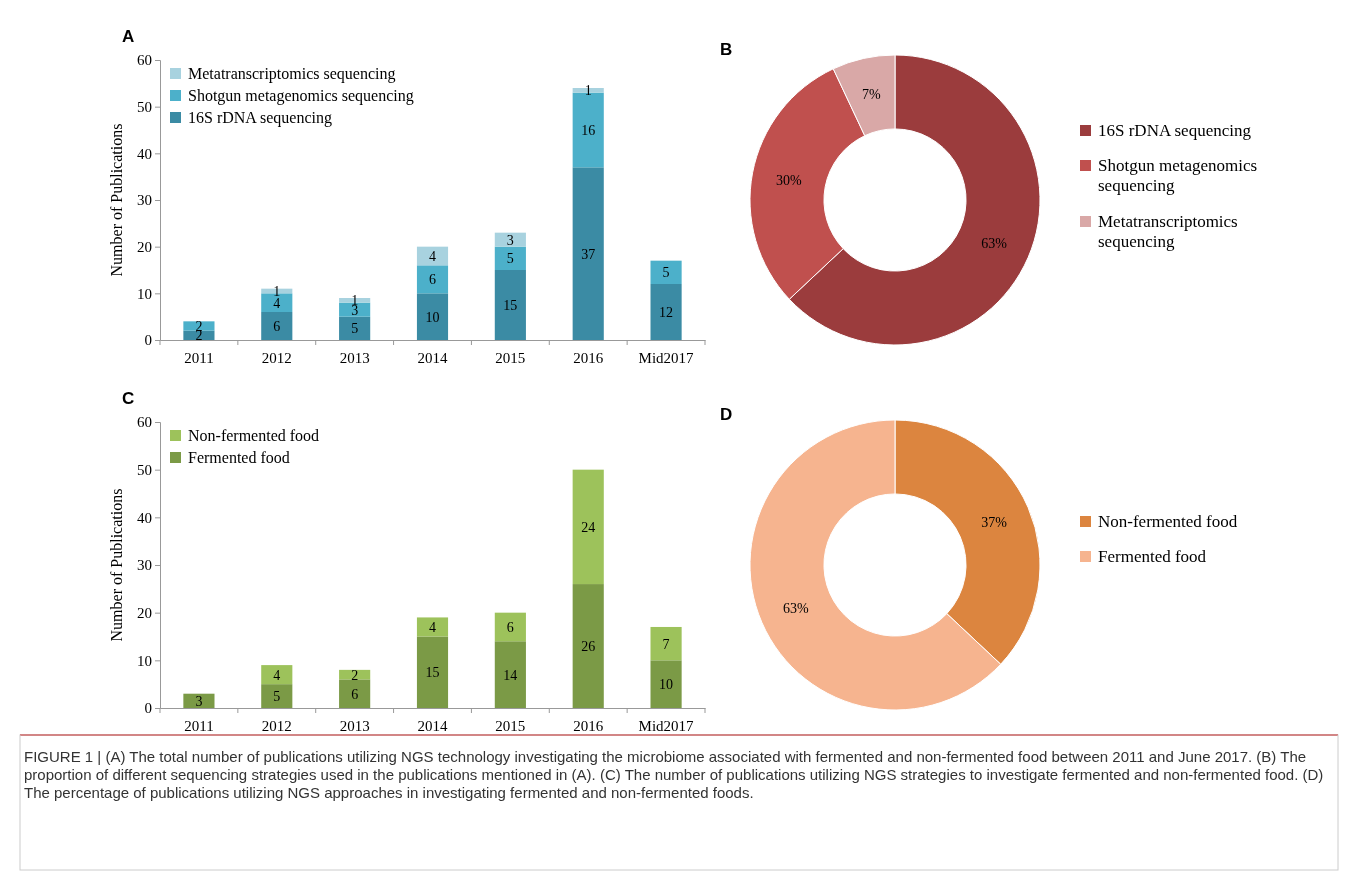  I want to click on data-label: 37, so click(588, 254).